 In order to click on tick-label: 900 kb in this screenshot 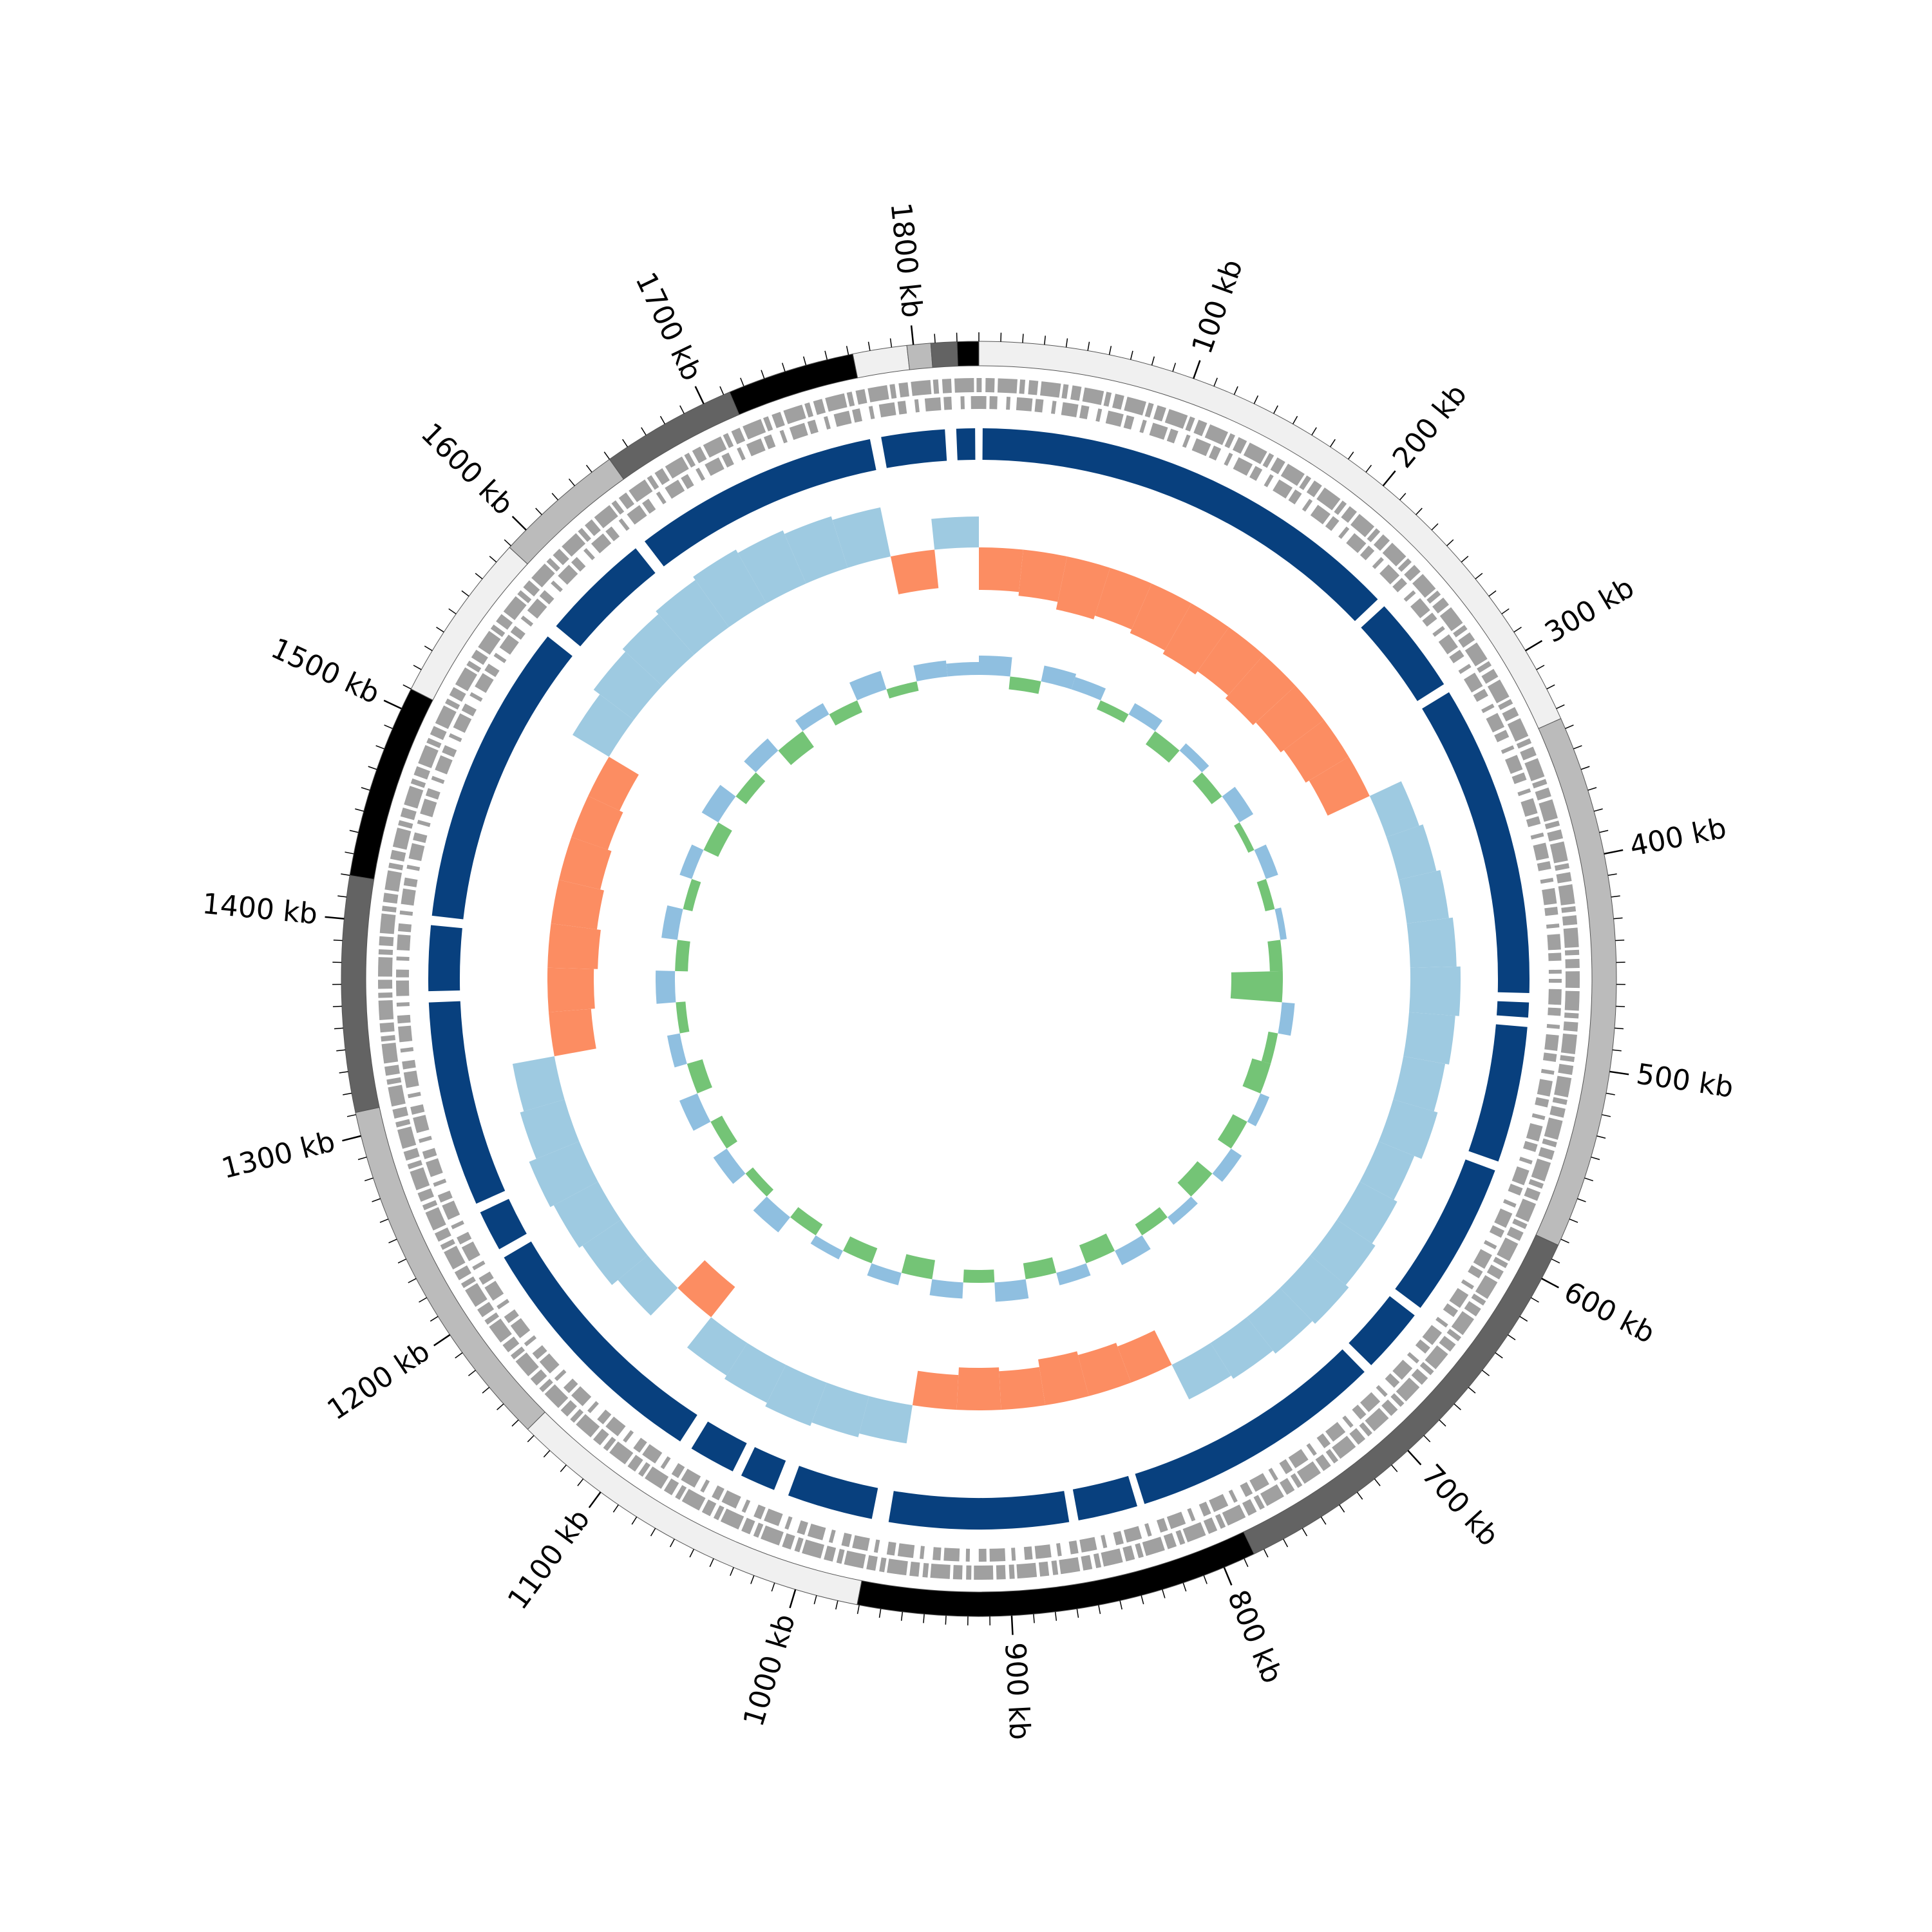, I will do `click(1017, 1692)`.